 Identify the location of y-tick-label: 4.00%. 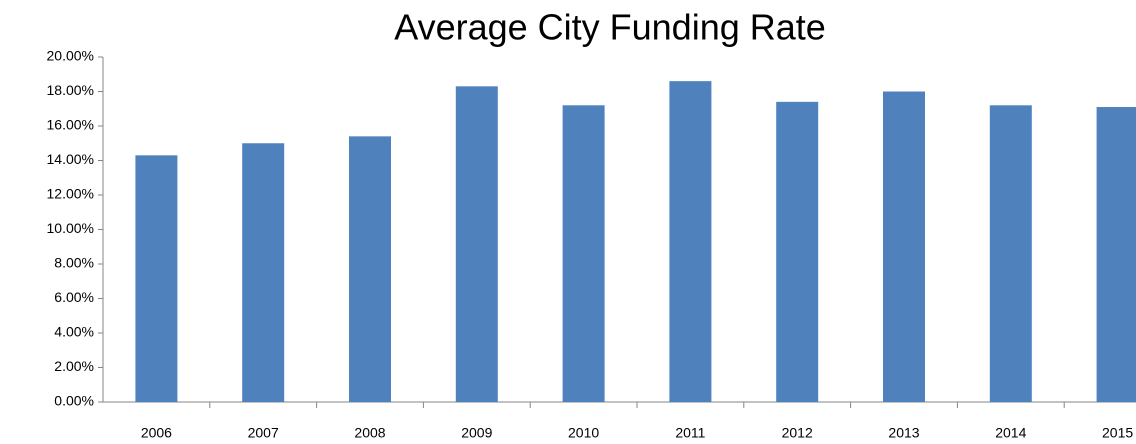
(74, 332).